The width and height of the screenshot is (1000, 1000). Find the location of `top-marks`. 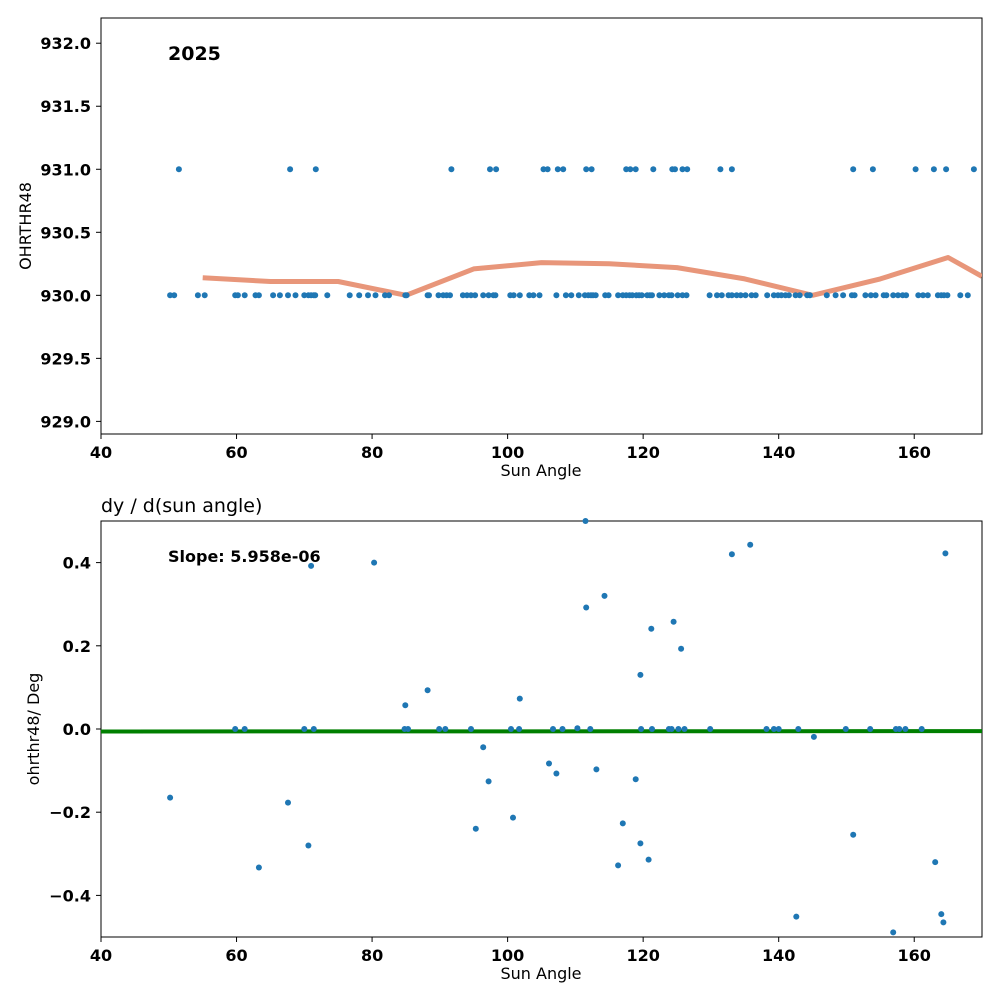

top-marks is located at coordinates (574, 232).